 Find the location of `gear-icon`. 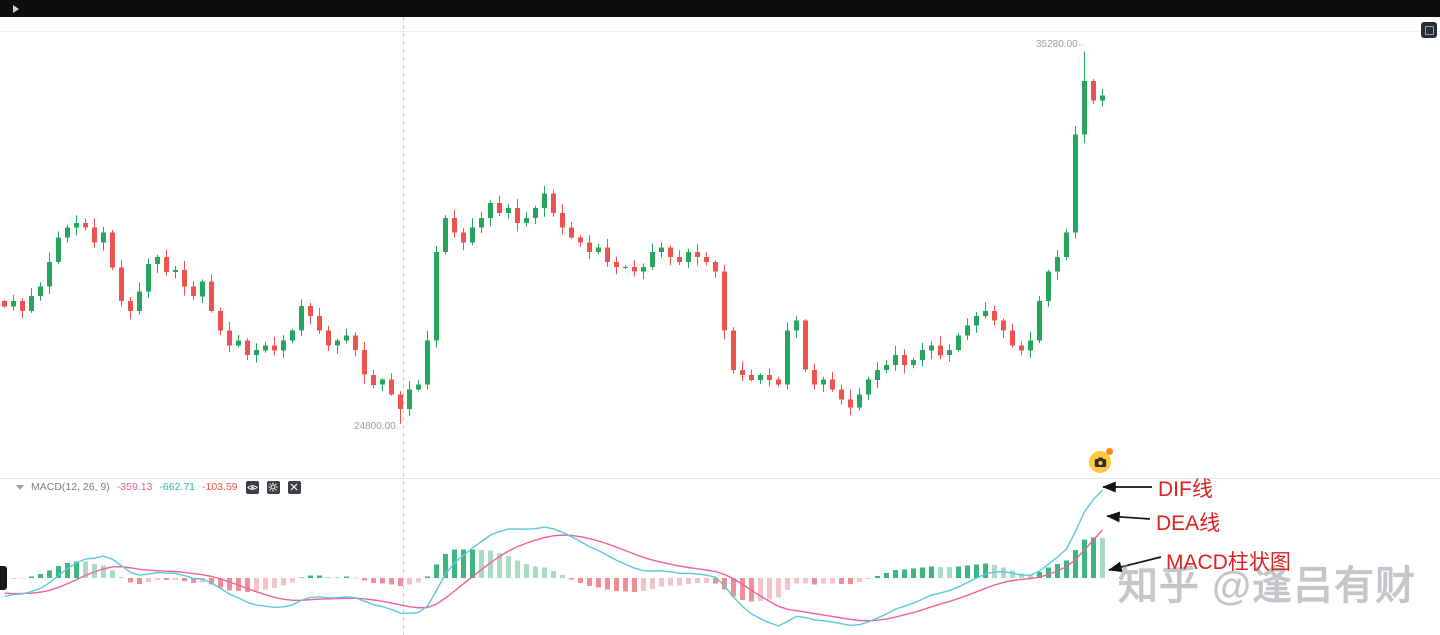

gear-icon is located at coordinates (273, 487).